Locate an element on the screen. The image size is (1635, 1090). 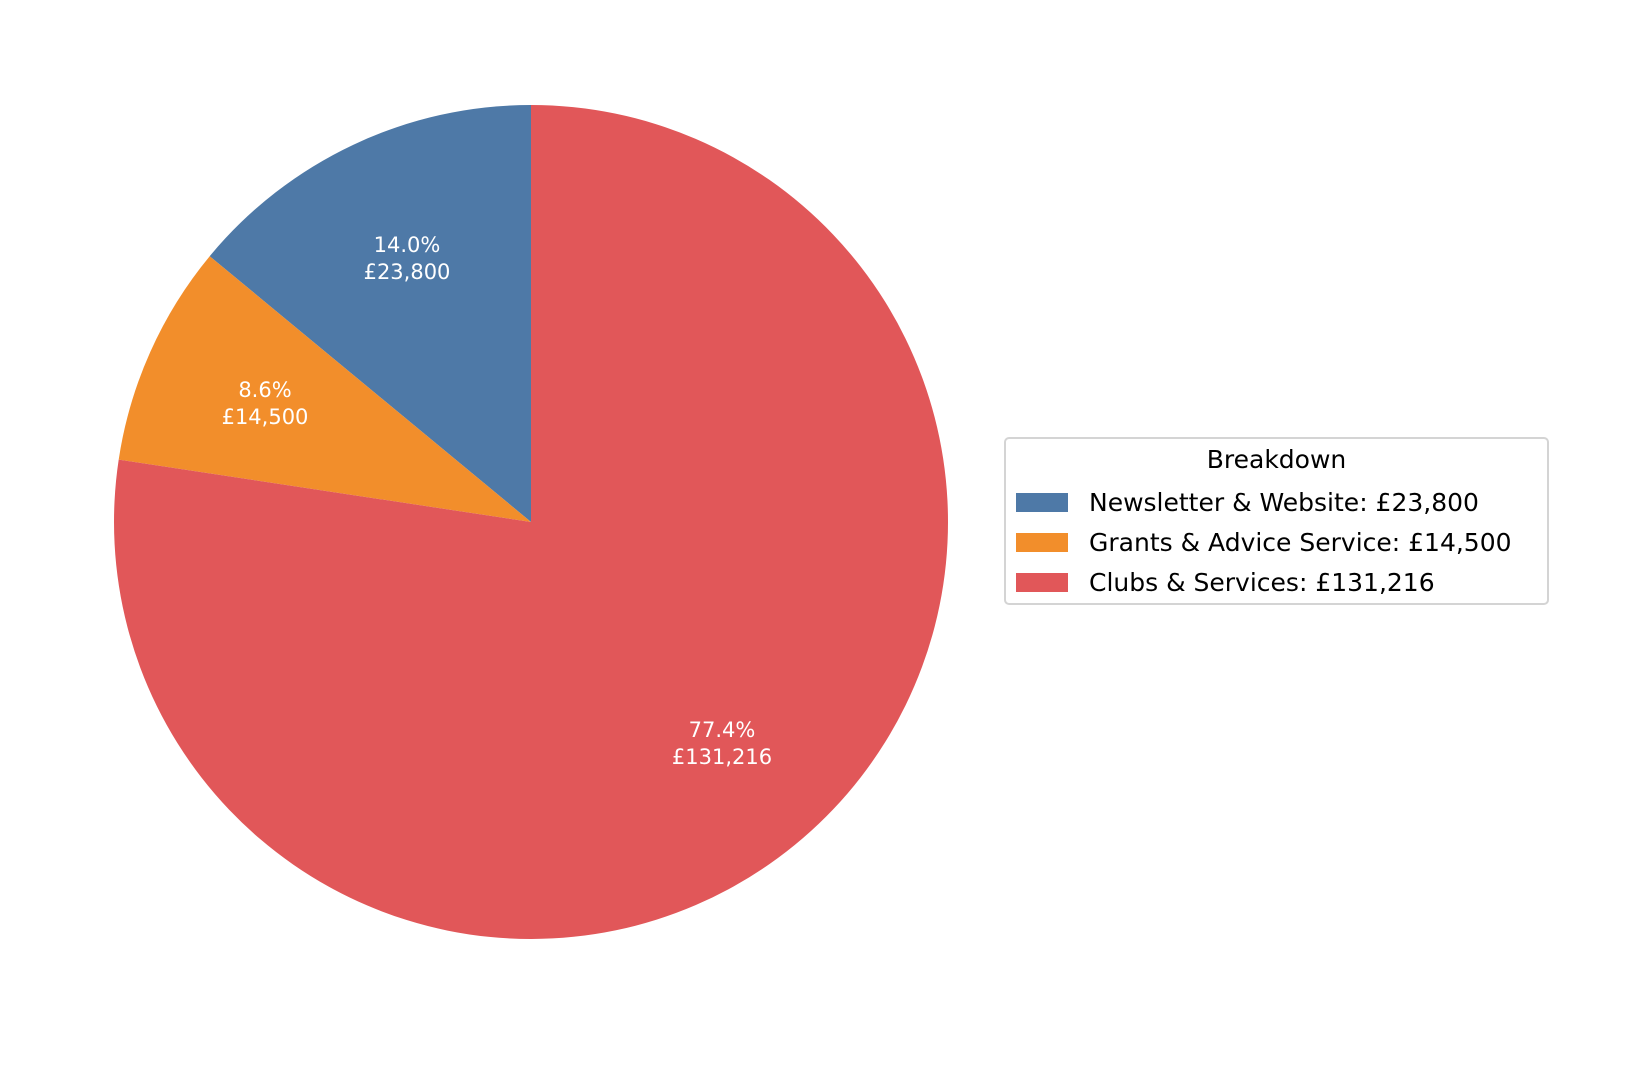
legend-swatch-orange is located at coordinates (1042, 542).